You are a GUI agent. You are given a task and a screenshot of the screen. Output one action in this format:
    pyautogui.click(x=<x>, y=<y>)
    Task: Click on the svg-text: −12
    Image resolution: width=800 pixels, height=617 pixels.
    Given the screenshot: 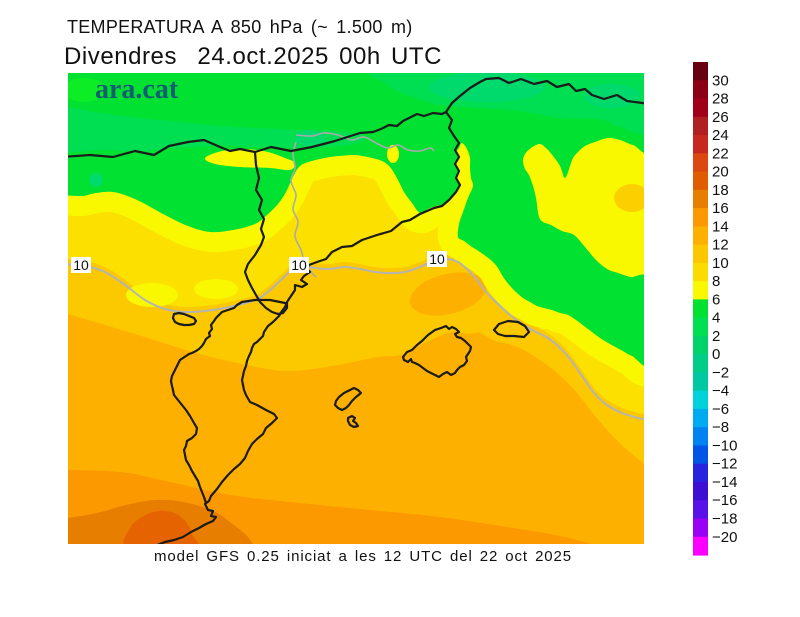 What is the action you would take?
    pyautogui.click(x=724, y=464)
    